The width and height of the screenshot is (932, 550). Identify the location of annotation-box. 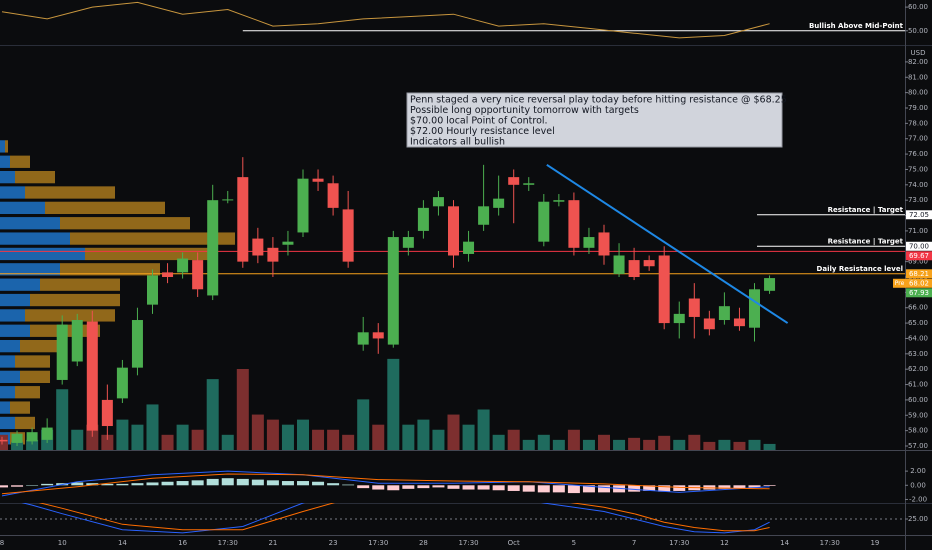
(594, 120).